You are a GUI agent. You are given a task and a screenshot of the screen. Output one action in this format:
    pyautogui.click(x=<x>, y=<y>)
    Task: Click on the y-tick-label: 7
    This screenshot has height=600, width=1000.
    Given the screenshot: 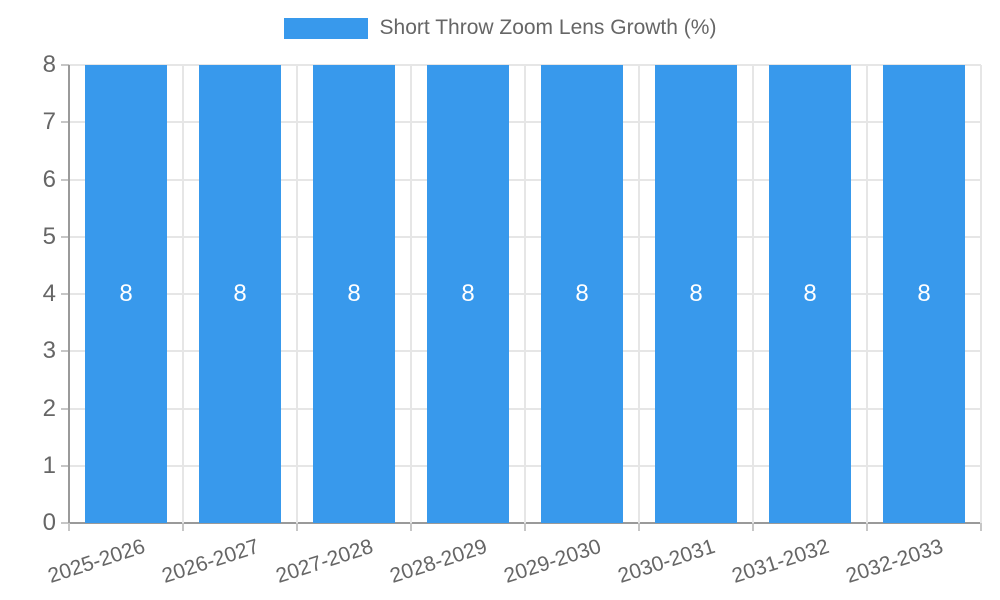 What is the action you would take?
    pyautogui.click(x=49, y=122)
    